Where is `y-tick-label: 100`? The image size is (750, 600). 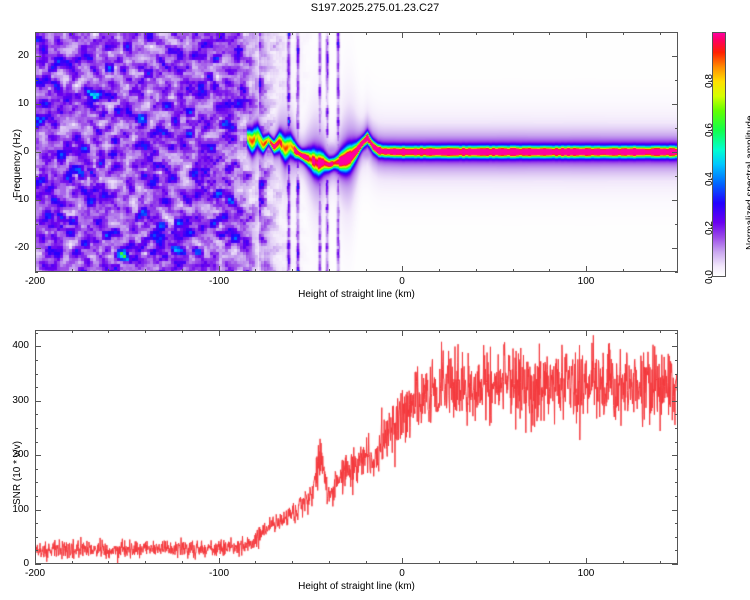
y-tick-label: 100 is located at coordinates (20, 509).